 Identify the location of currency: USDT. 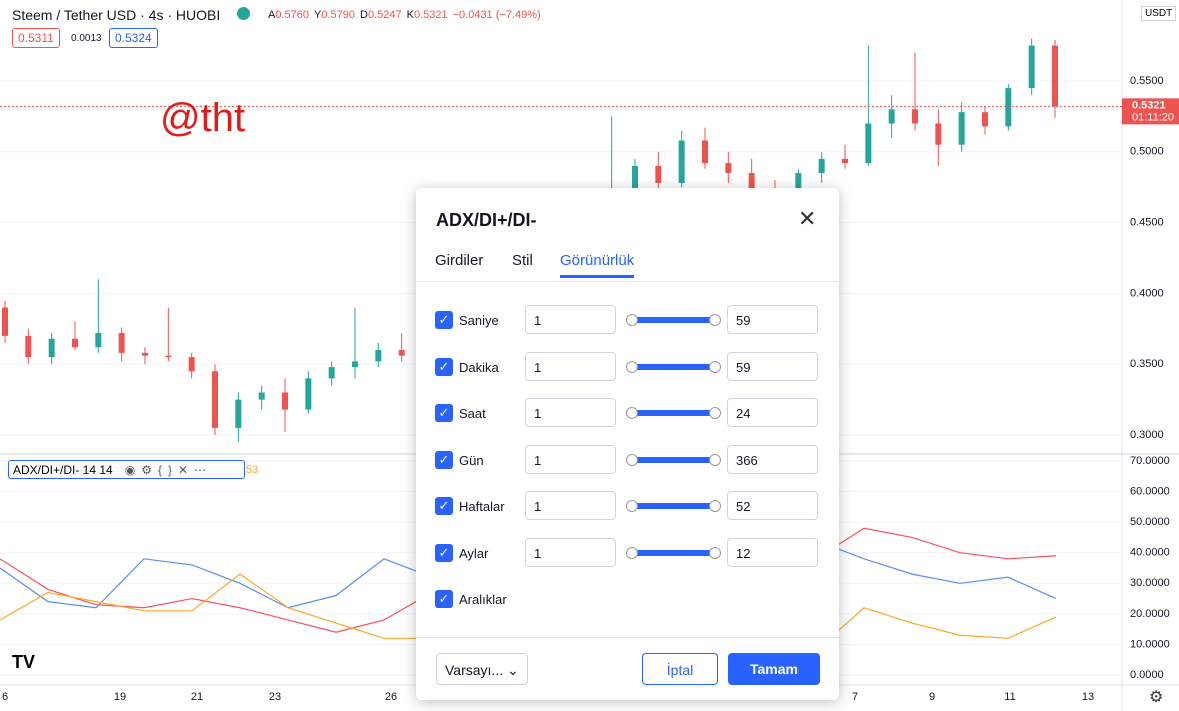
(1159, 13).